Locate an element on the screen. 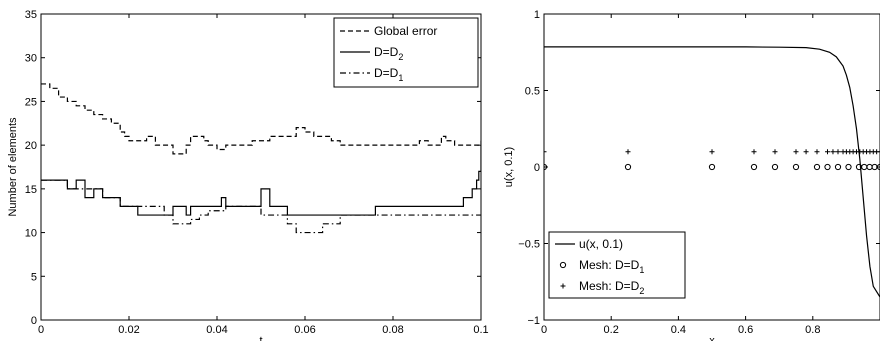 This screenshot has height=341, width=880. y-tick-label: −0.5 is located at coordinates (529, 245).